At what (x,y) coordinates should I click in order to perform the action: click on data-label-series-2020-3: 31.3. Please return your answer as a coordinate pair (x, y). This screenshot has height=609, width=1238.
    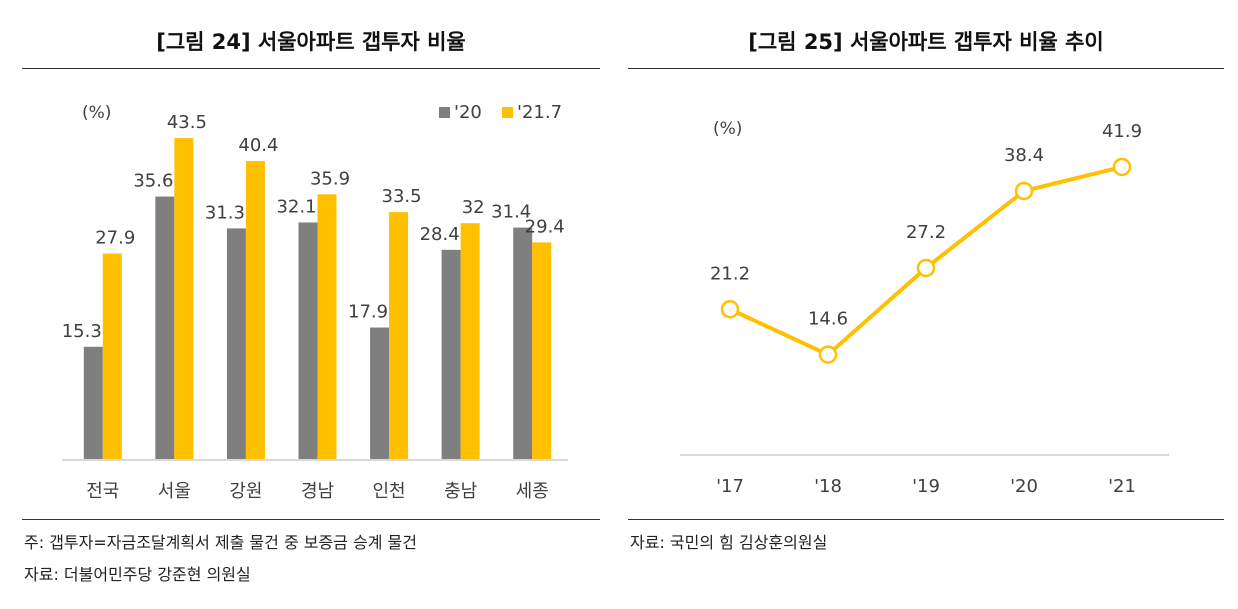
    Looking at the image, I should click on (225, 212).